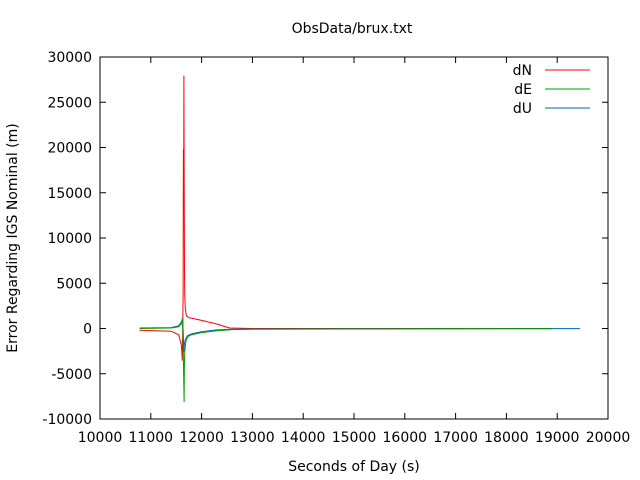  I want to click on legend-label: dU, so click(522, 109).